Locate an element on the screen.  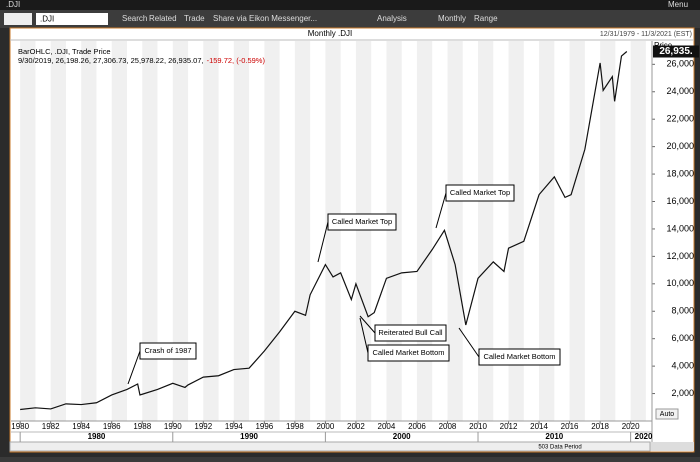
x-tick-label: 1980 is located at coordinates (20, 426).